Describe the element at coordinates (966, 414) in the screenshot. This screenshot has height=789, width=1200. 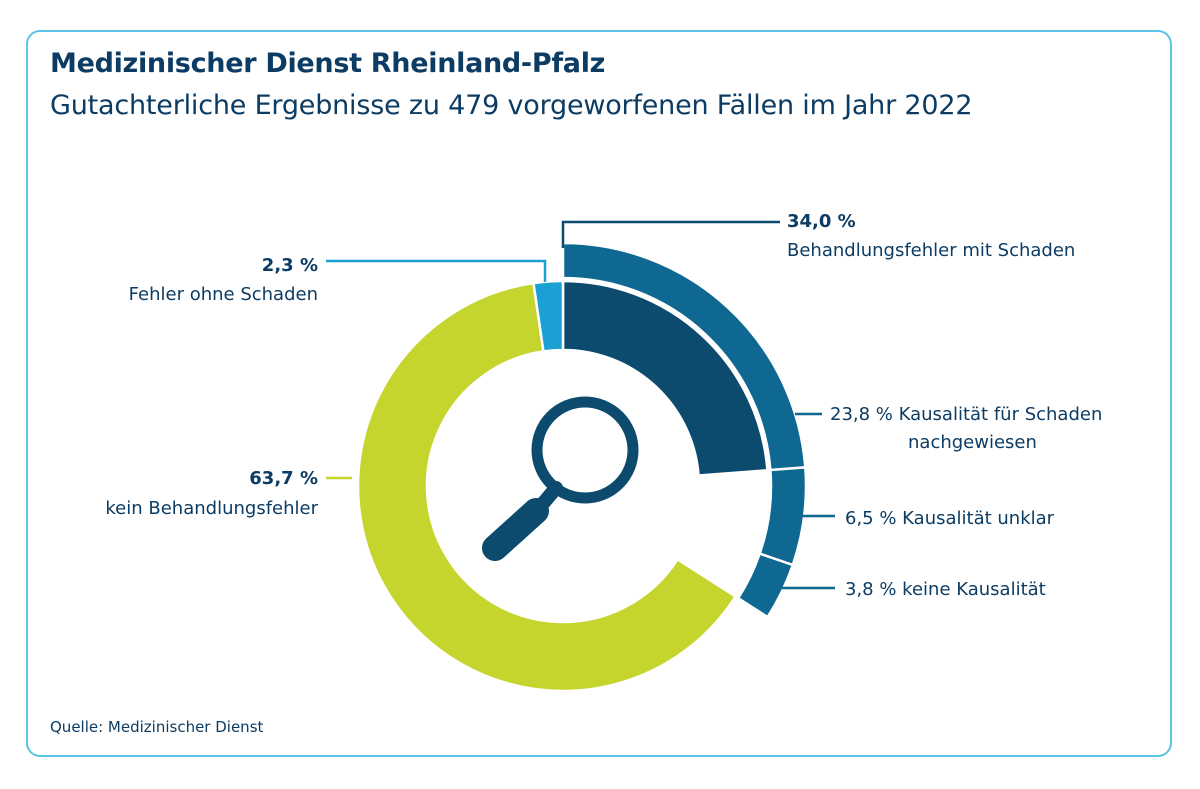
I see `label-kausalitaet-nachgewiesen-line1: 23,8 % Kausalität für Schaden` at that location.